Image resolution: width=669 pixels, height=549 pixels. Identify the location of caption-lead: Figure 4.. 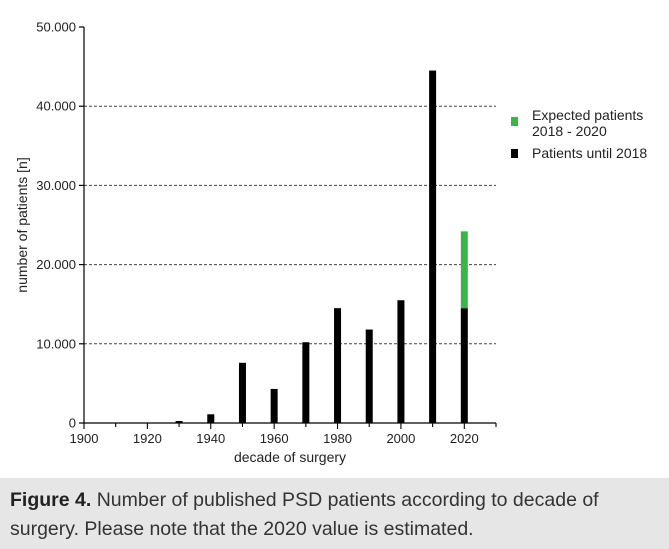
(51, 500).